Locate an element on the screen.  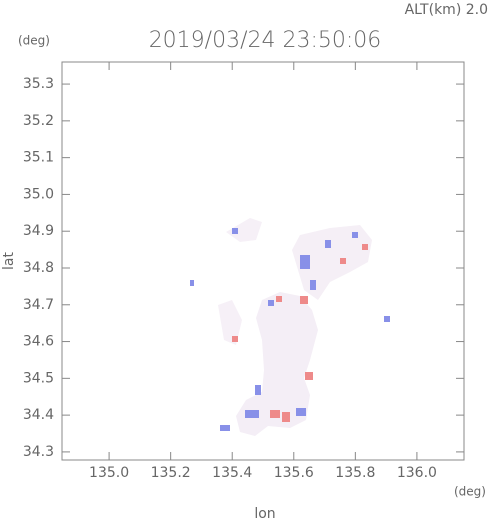
x-tick-label: 135.2 is located at coordinates (171, 473).